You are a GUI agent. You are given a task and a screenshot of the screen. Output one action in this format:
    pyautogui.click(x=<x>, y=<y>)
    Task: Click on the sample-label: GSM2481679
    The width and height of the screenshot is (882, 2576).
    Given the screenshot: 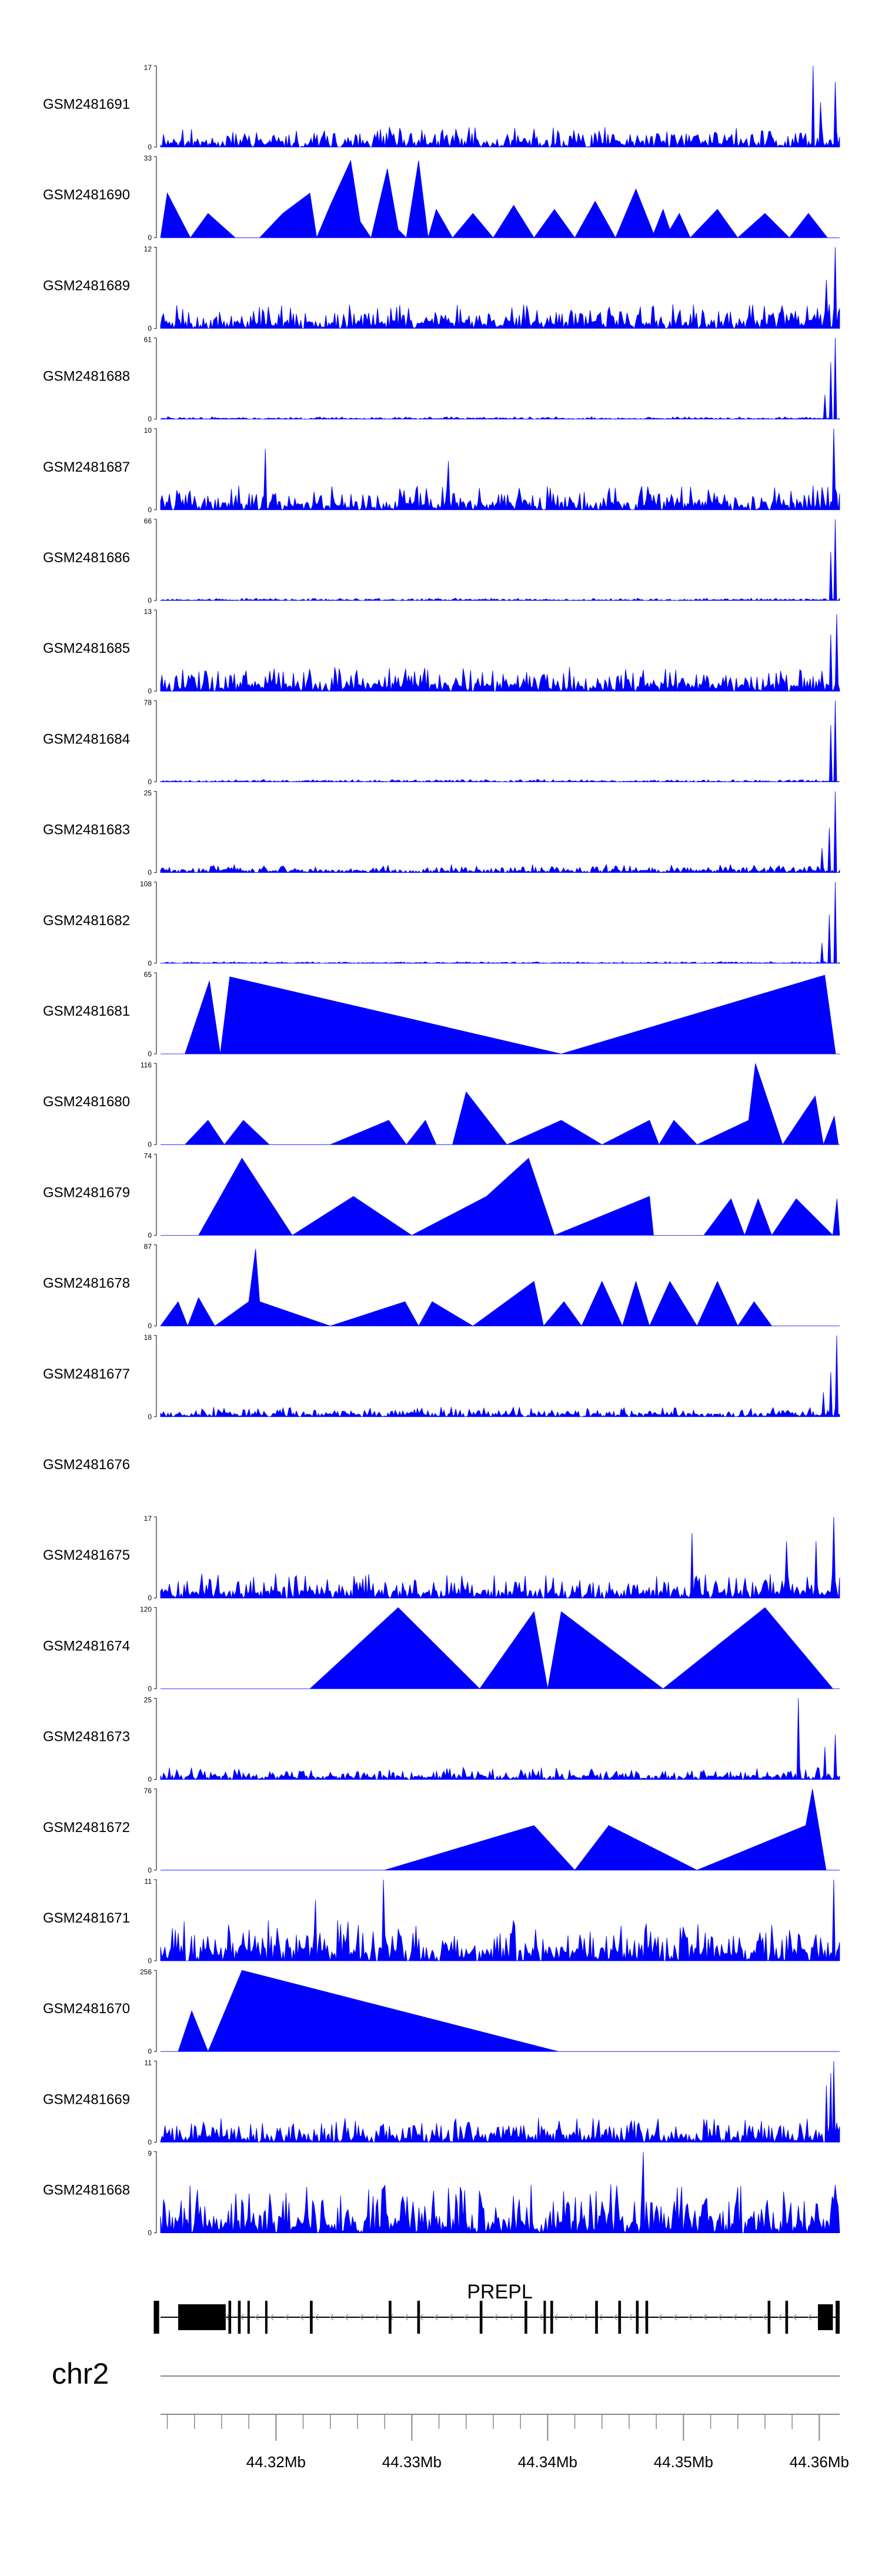 What is the action you would take?
    pyautogui.click(x=86, y=1192)
    